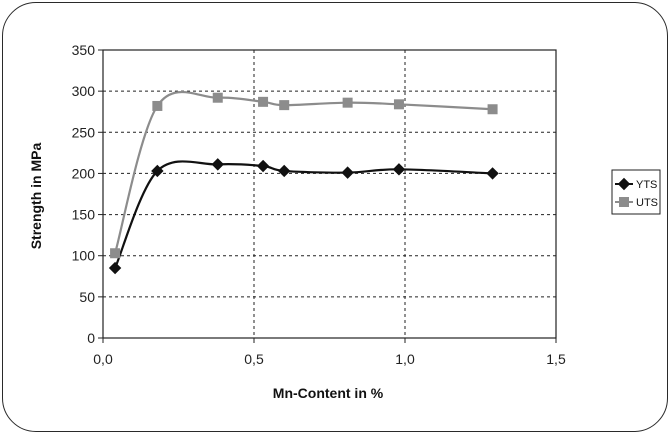  What do you see at coordinates (646, 185) in the screenshot?
I see `legend-label-yts: YTS` at bounding box center [646, 185].